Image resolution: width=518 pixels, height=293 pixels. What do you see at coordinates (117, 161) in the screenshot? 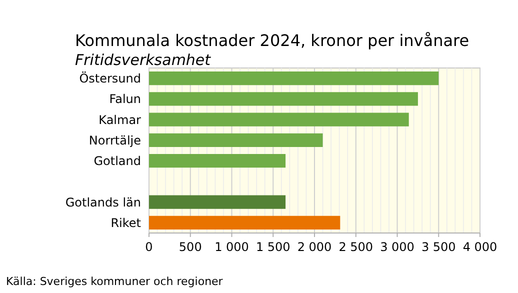
I see `y-tick-label: Gotland` at bounding box center [117, 161].